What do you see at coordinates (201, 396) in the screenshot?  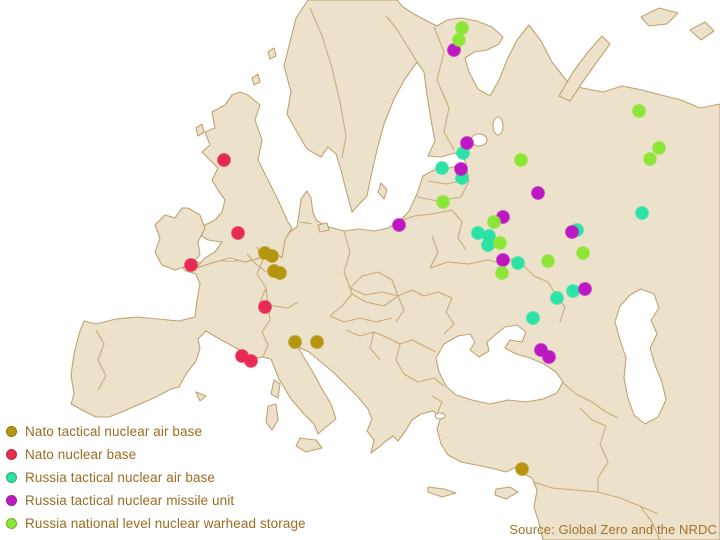 I see `island-balearic` at bounding box center [201, 396].